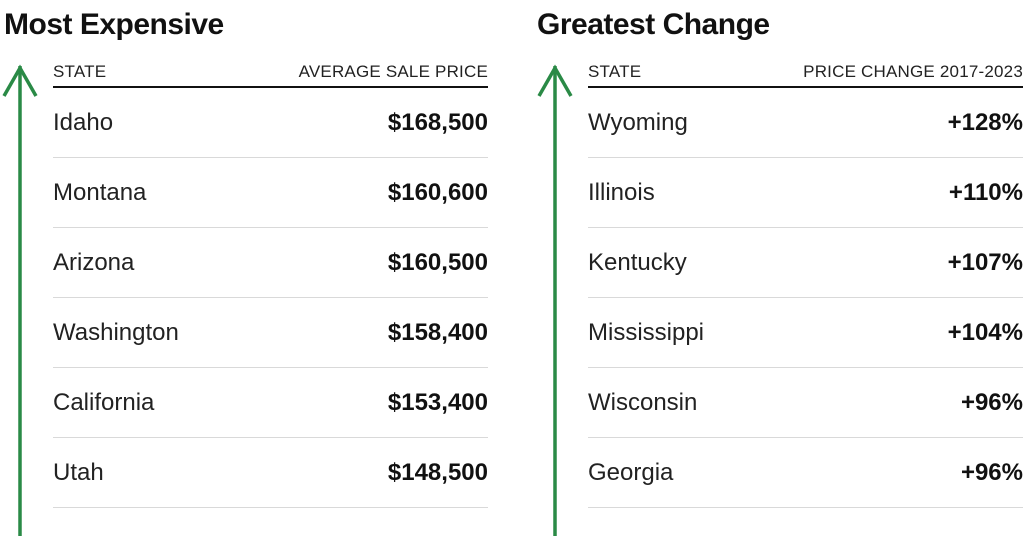 Image resolution: width=1024 pixels, height=536 pixels. Describe the element at coordinates (116, 332) in the screenshot. I see `state-name: Washington` at that location.